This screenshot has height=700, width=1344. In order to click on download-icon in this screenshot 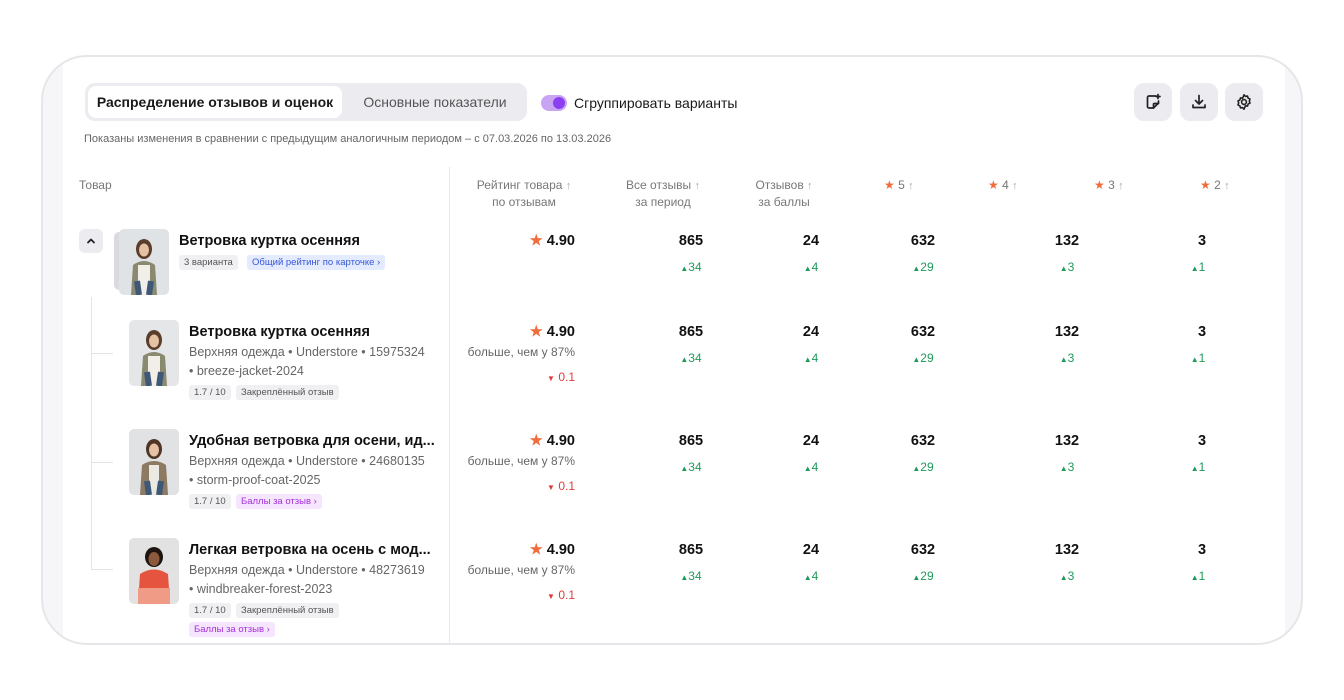, I will do `click(1199, 101)`.